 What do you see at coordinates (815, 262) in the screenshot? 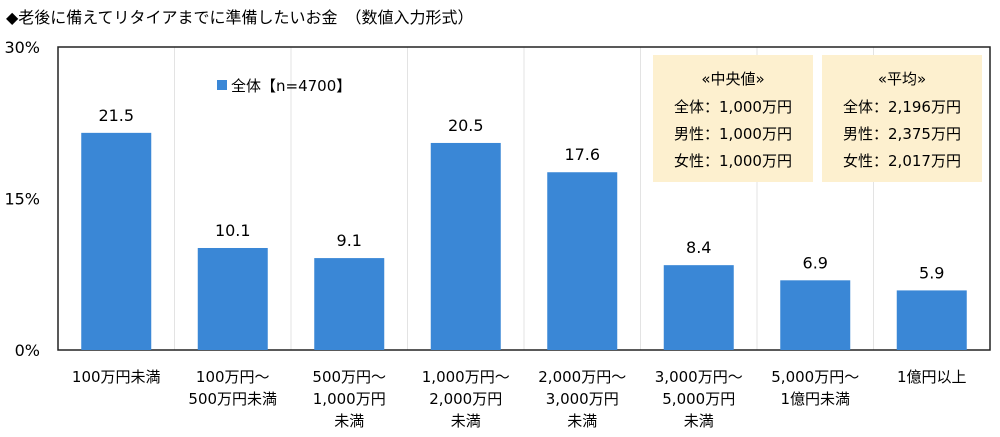
I see `data-label: 6.9` at bounding box center [815, 262].